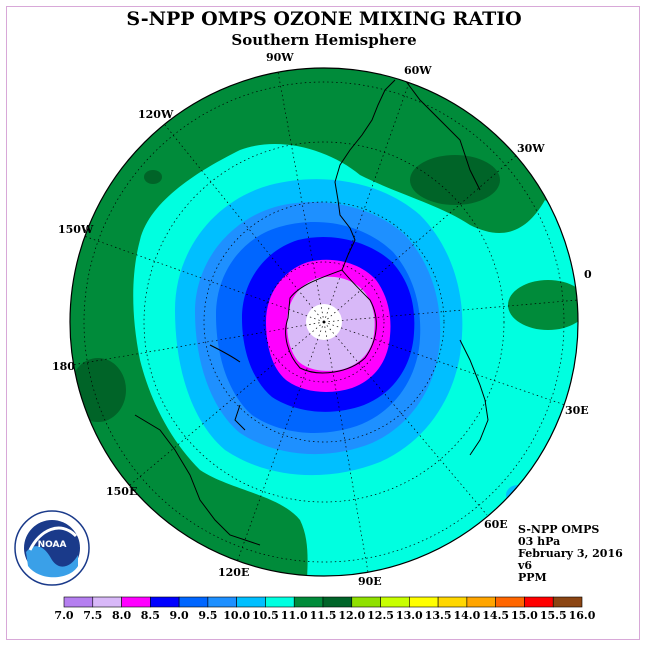  Describe the element at coordinates (324, 40) in the screenshot. I see `map-subtitle: Southern Hemisphere` at that location.